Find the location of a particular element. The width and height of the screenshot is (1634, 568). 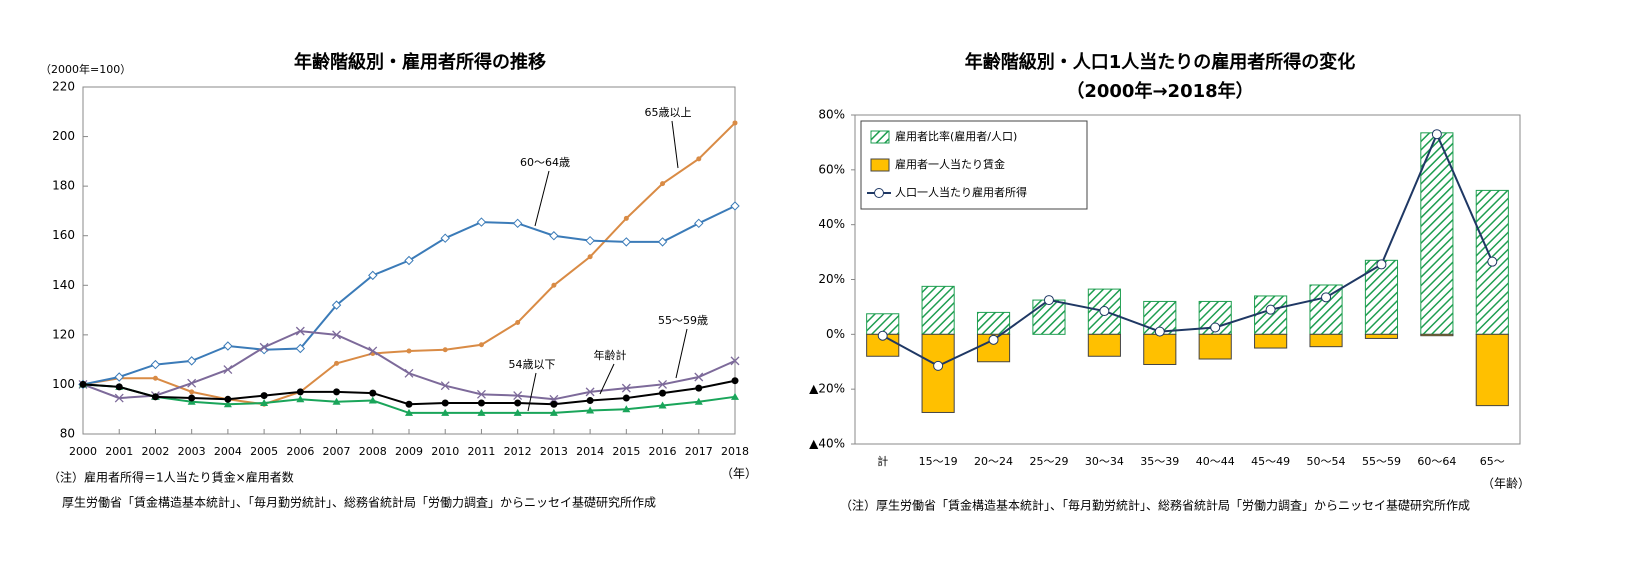

x-tick-label: 2006 is located at coordinates (300, 451).